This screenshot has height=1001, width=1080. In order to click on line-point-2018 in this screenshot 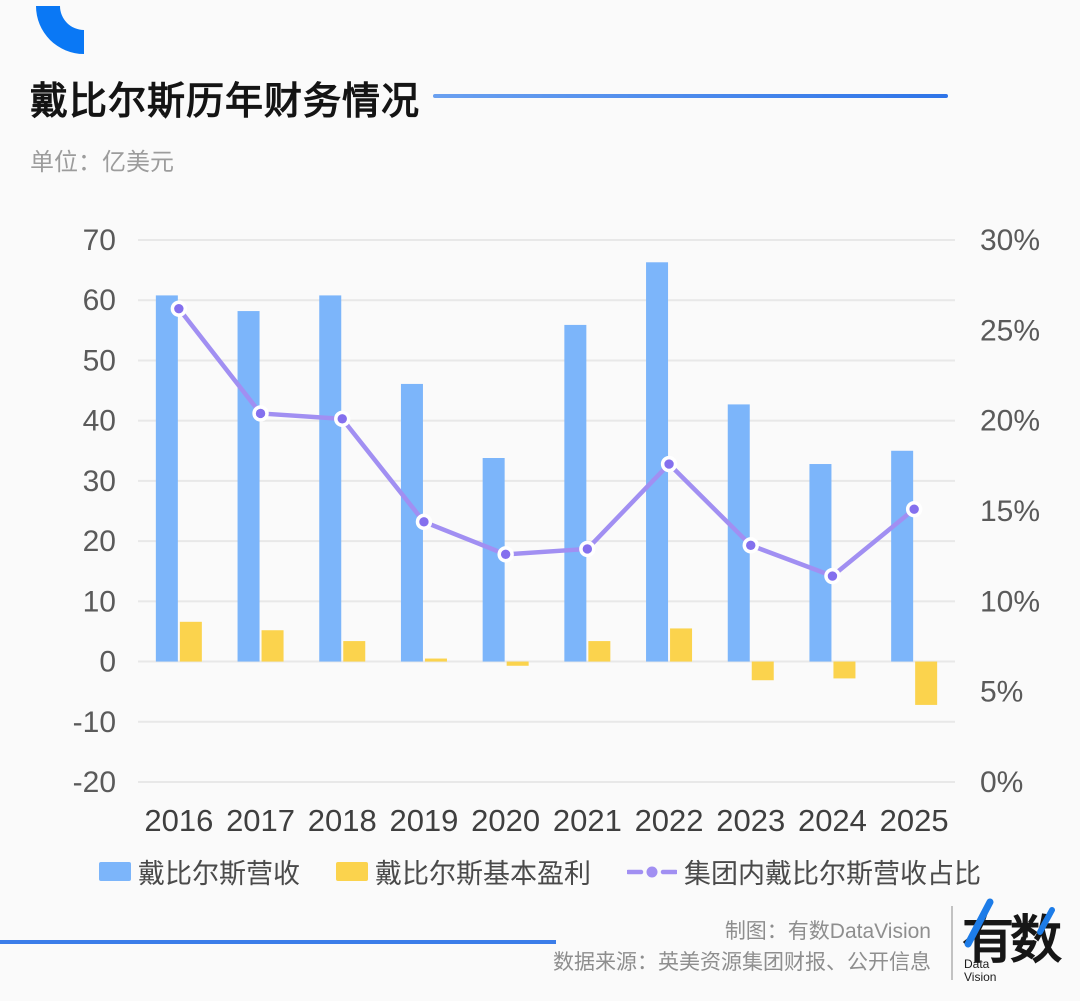, I will do `click(342, 419)`.